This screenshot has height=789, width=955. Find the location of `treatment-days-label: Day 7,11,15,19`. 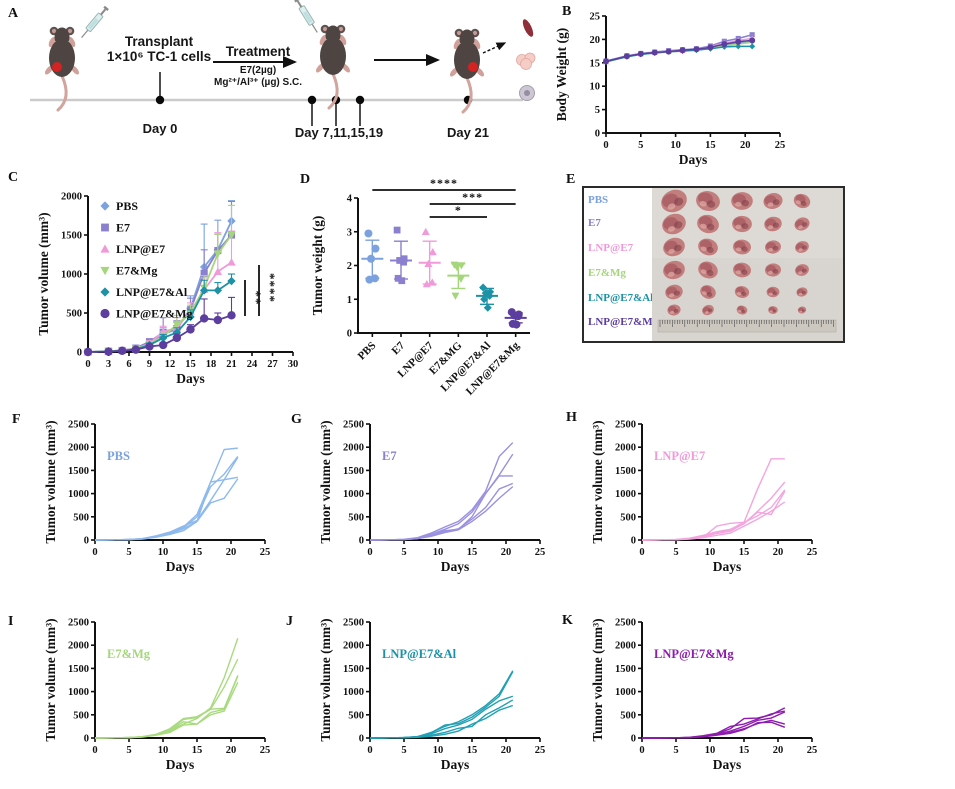

treatment-days-label: Day 7,11,15,19 is located at coordinates (339, 132).